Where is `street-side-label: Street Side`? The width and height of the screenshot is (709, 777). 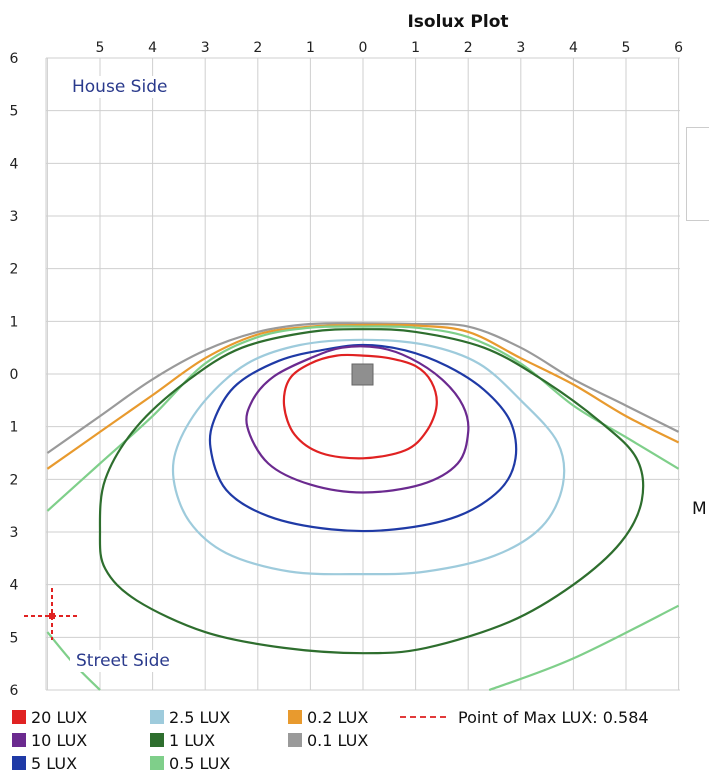 street-side-label: Street Side is located at coordinates (123, 661).